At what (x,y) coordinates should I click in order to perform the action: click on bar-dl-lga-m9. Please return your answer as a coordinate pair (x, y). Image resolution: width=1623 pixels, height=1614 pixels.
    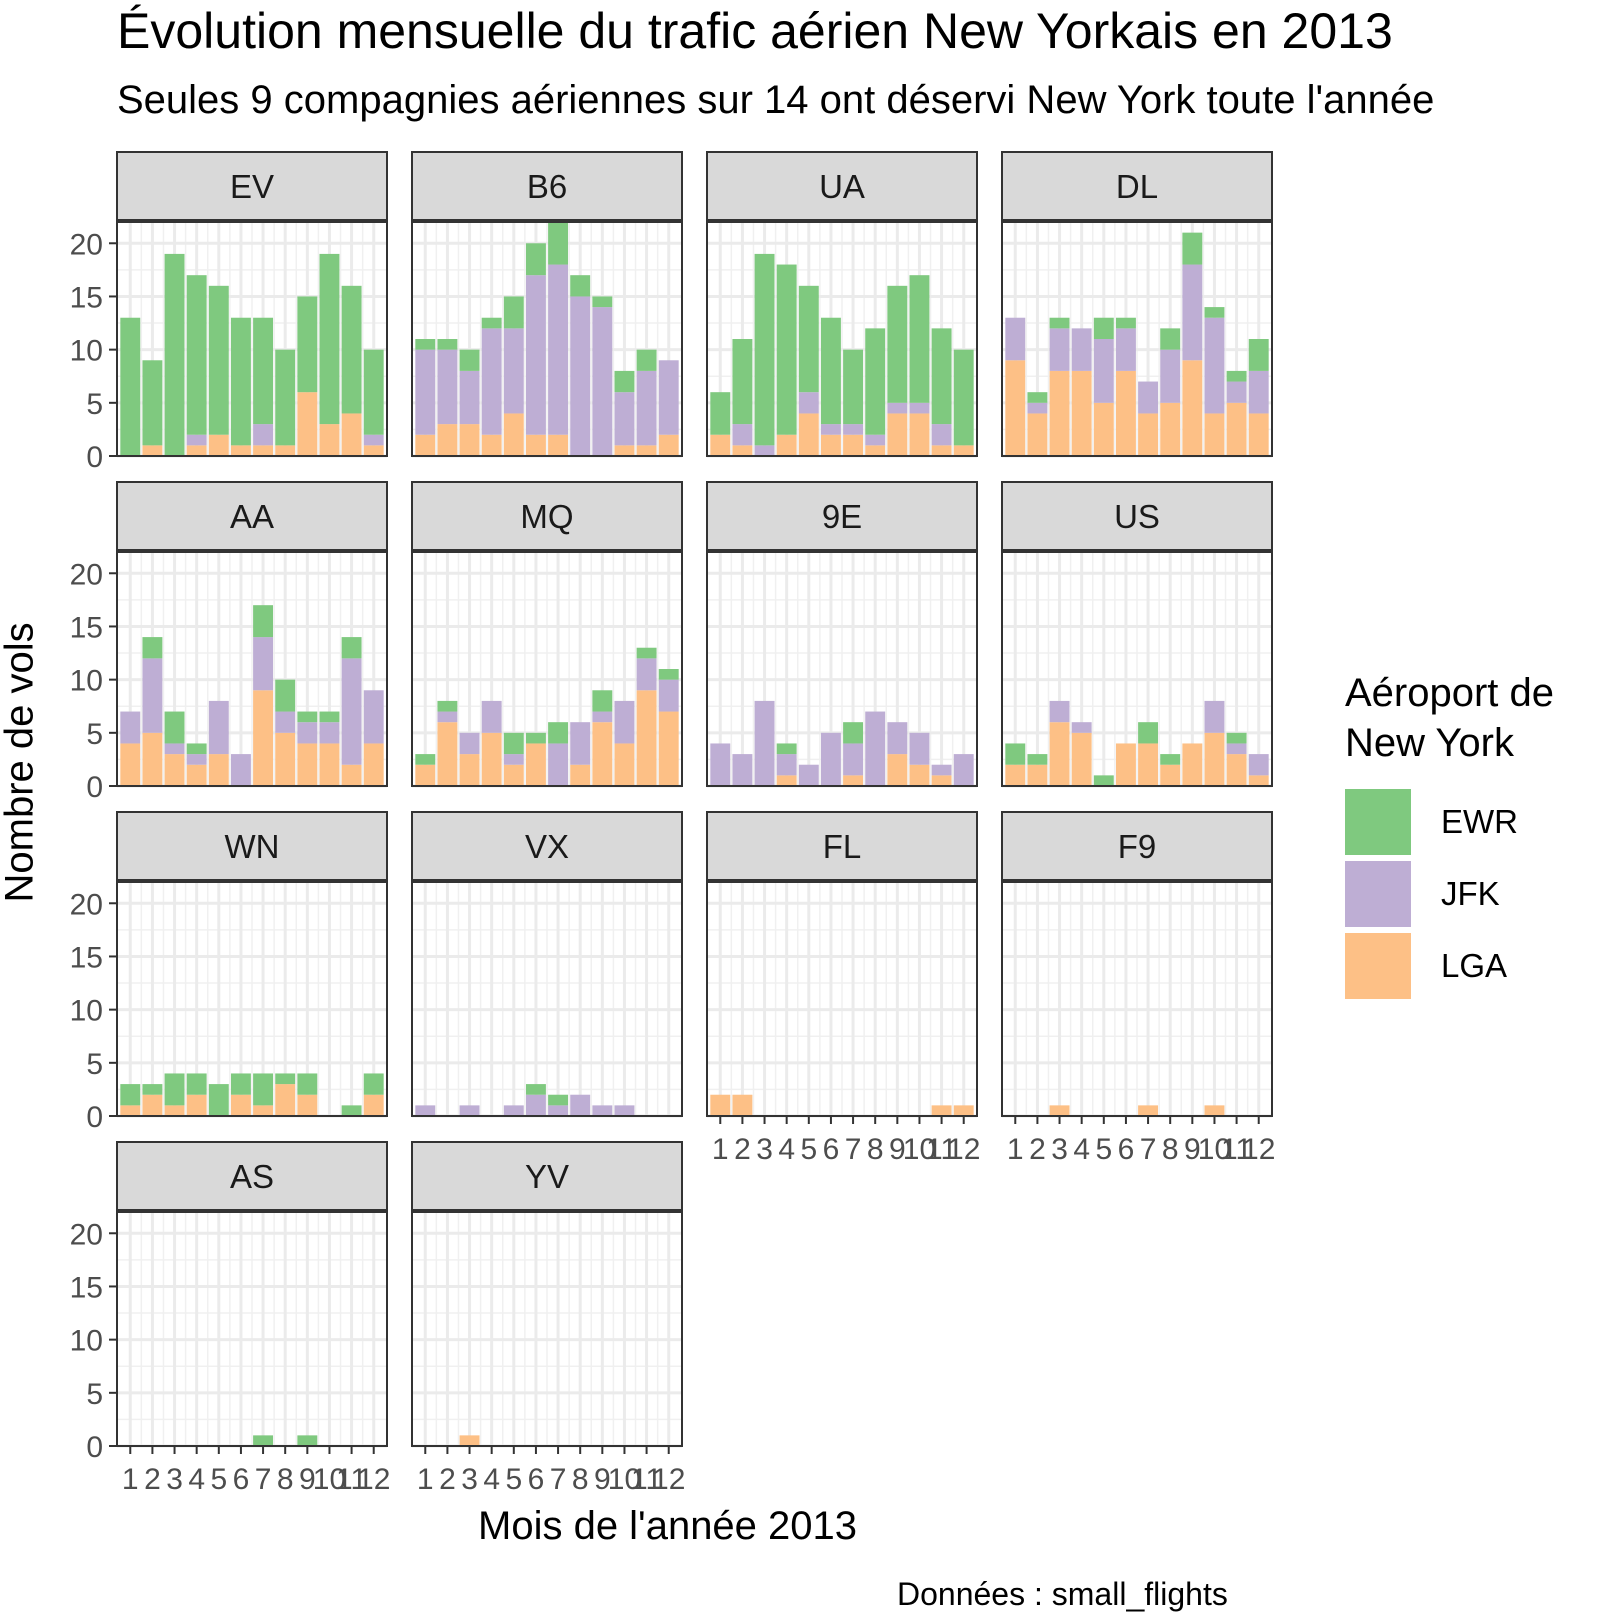
    Looking at the image, I should click on (1192, 408).